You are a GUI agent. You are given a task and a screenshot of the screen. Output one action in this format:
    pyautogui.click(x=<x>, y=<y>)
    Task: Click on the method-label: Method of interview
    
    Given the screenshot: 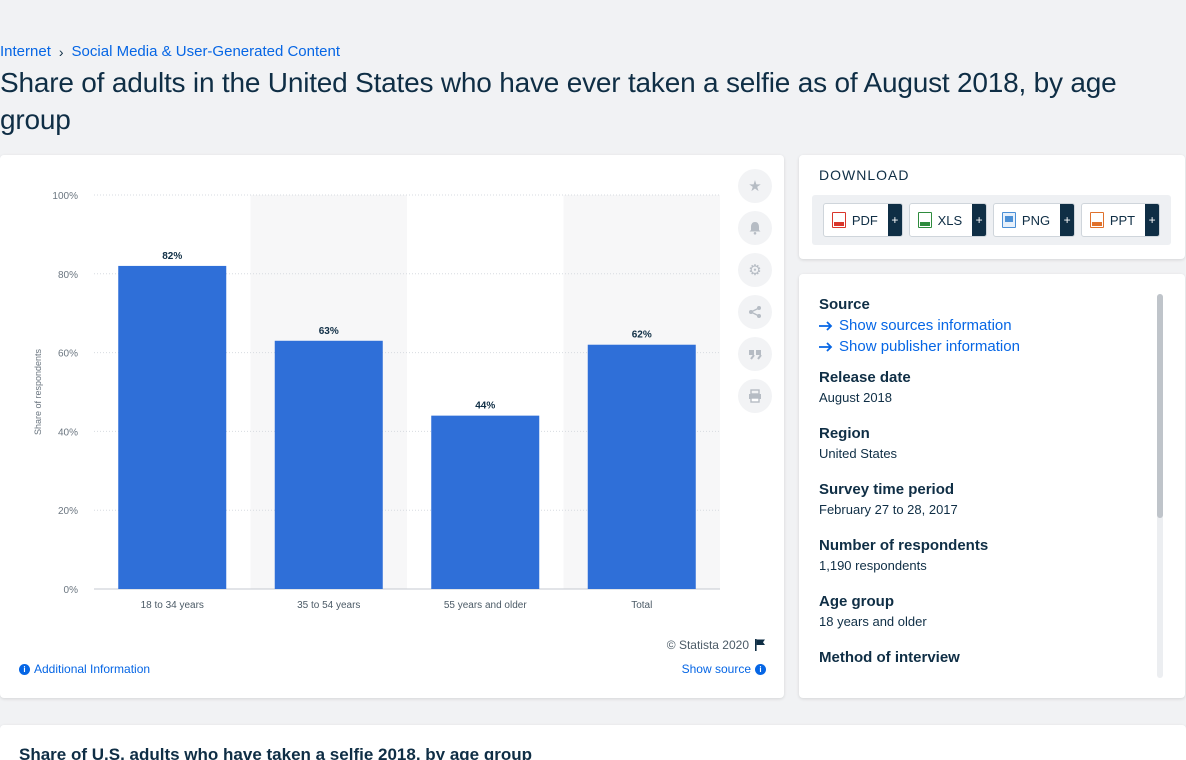 What is the action you would take?
    pyautogui.click(x=889, y=657)
    